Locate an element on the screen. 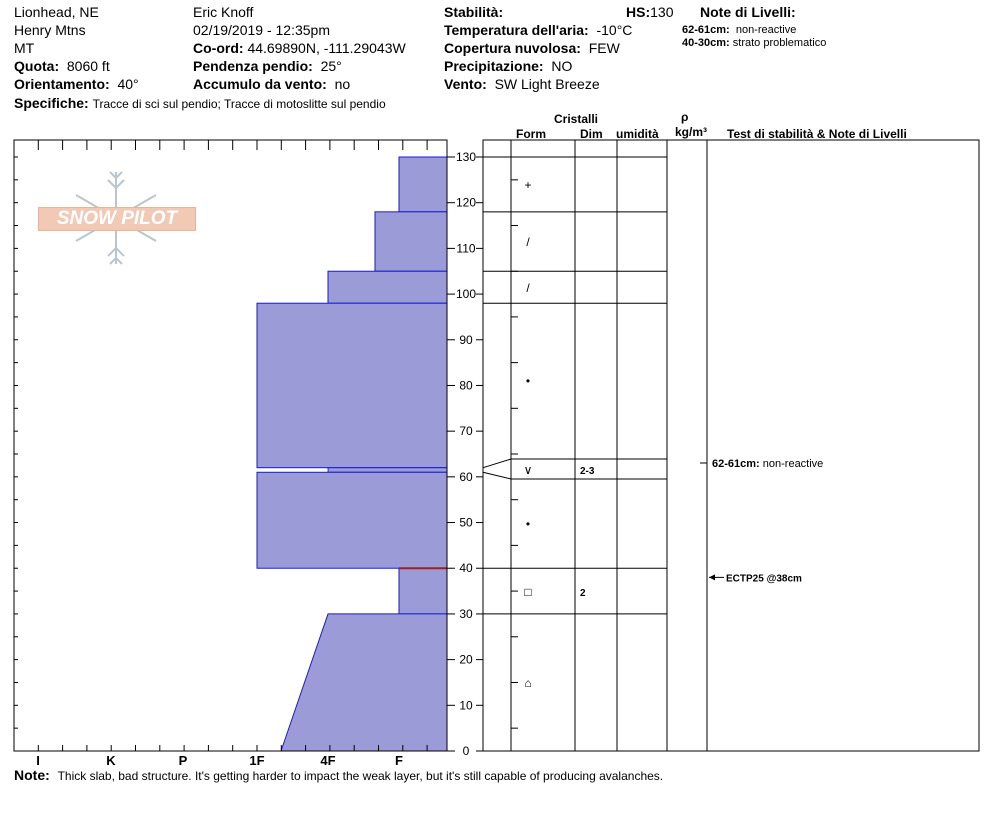 This screenshot has height=840, width=994. depth-label-30: 30 is located at coordinates (466, 614).